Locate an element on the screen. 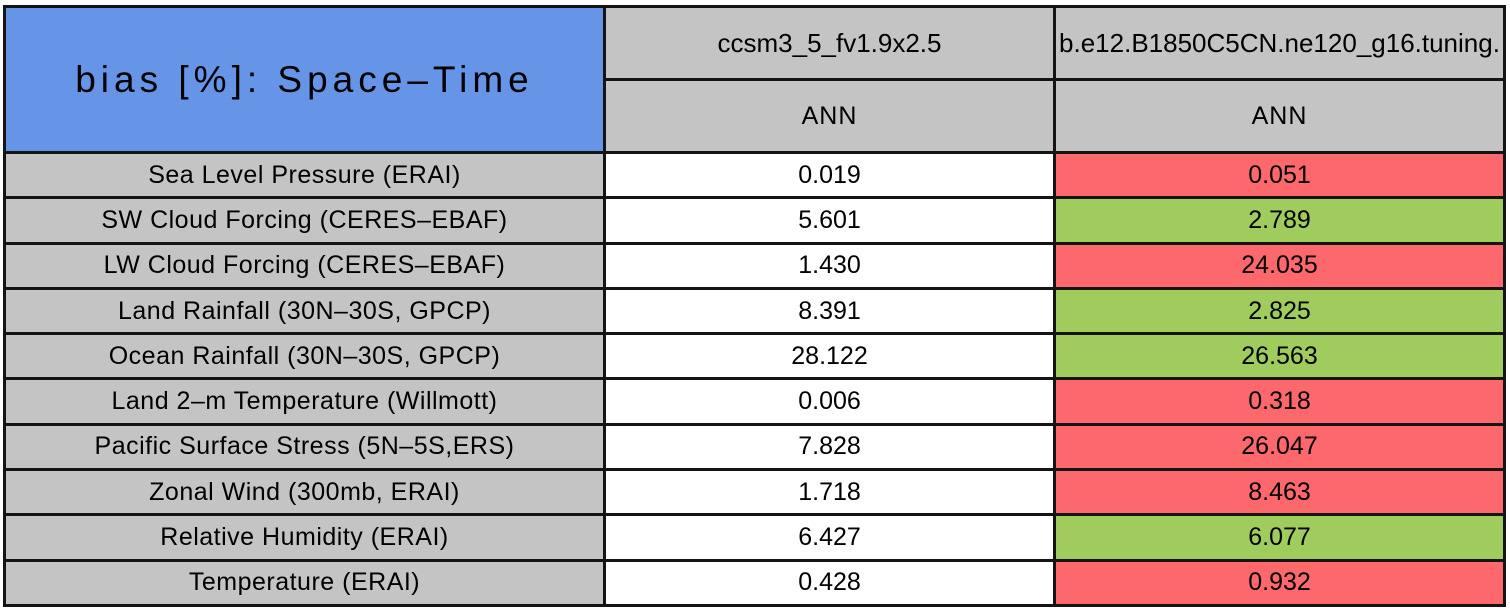  value-cell-model1: 8.391 is located at coordinates (829, 311).